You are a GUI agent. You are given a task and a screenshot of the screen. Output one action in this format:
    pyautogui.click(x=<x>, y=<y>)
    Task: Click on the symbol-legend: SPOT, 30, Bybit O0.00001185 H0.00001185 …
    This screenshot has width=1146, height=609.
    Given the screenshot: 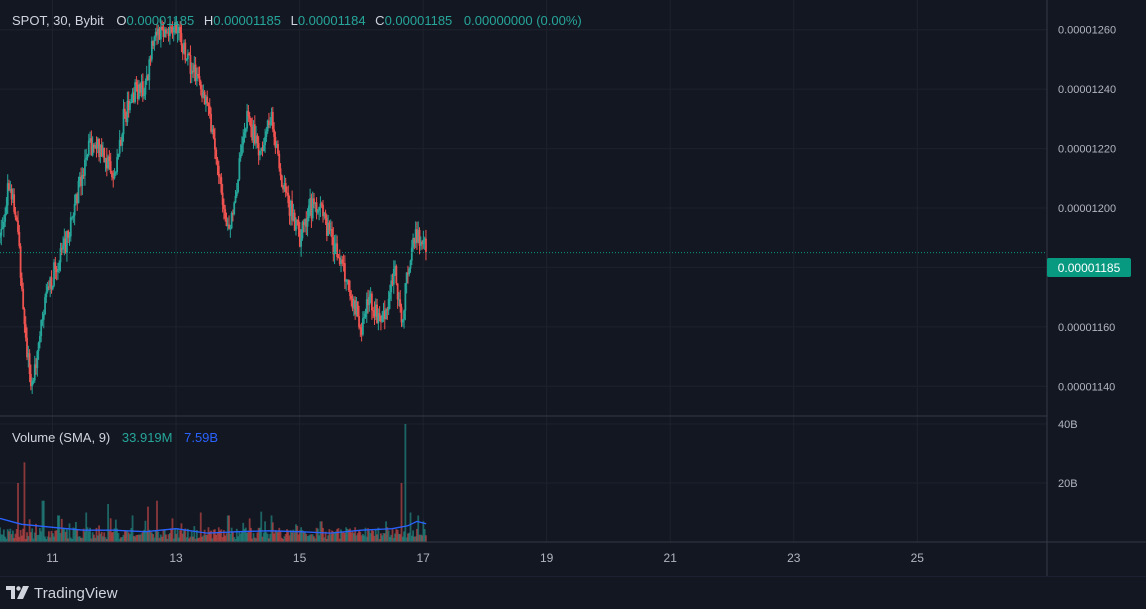 What is the action you would take?
    pyautogui.click(x=297, y=20)
    